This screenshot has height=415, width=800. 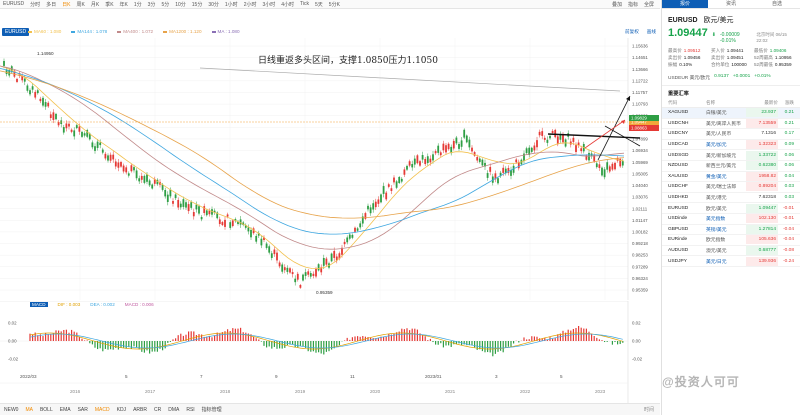 What do you see at coordinates (789, 102) in the screenshot?
I see `watchlist-col-header: 涨跌` at bounding box center [789, 102].